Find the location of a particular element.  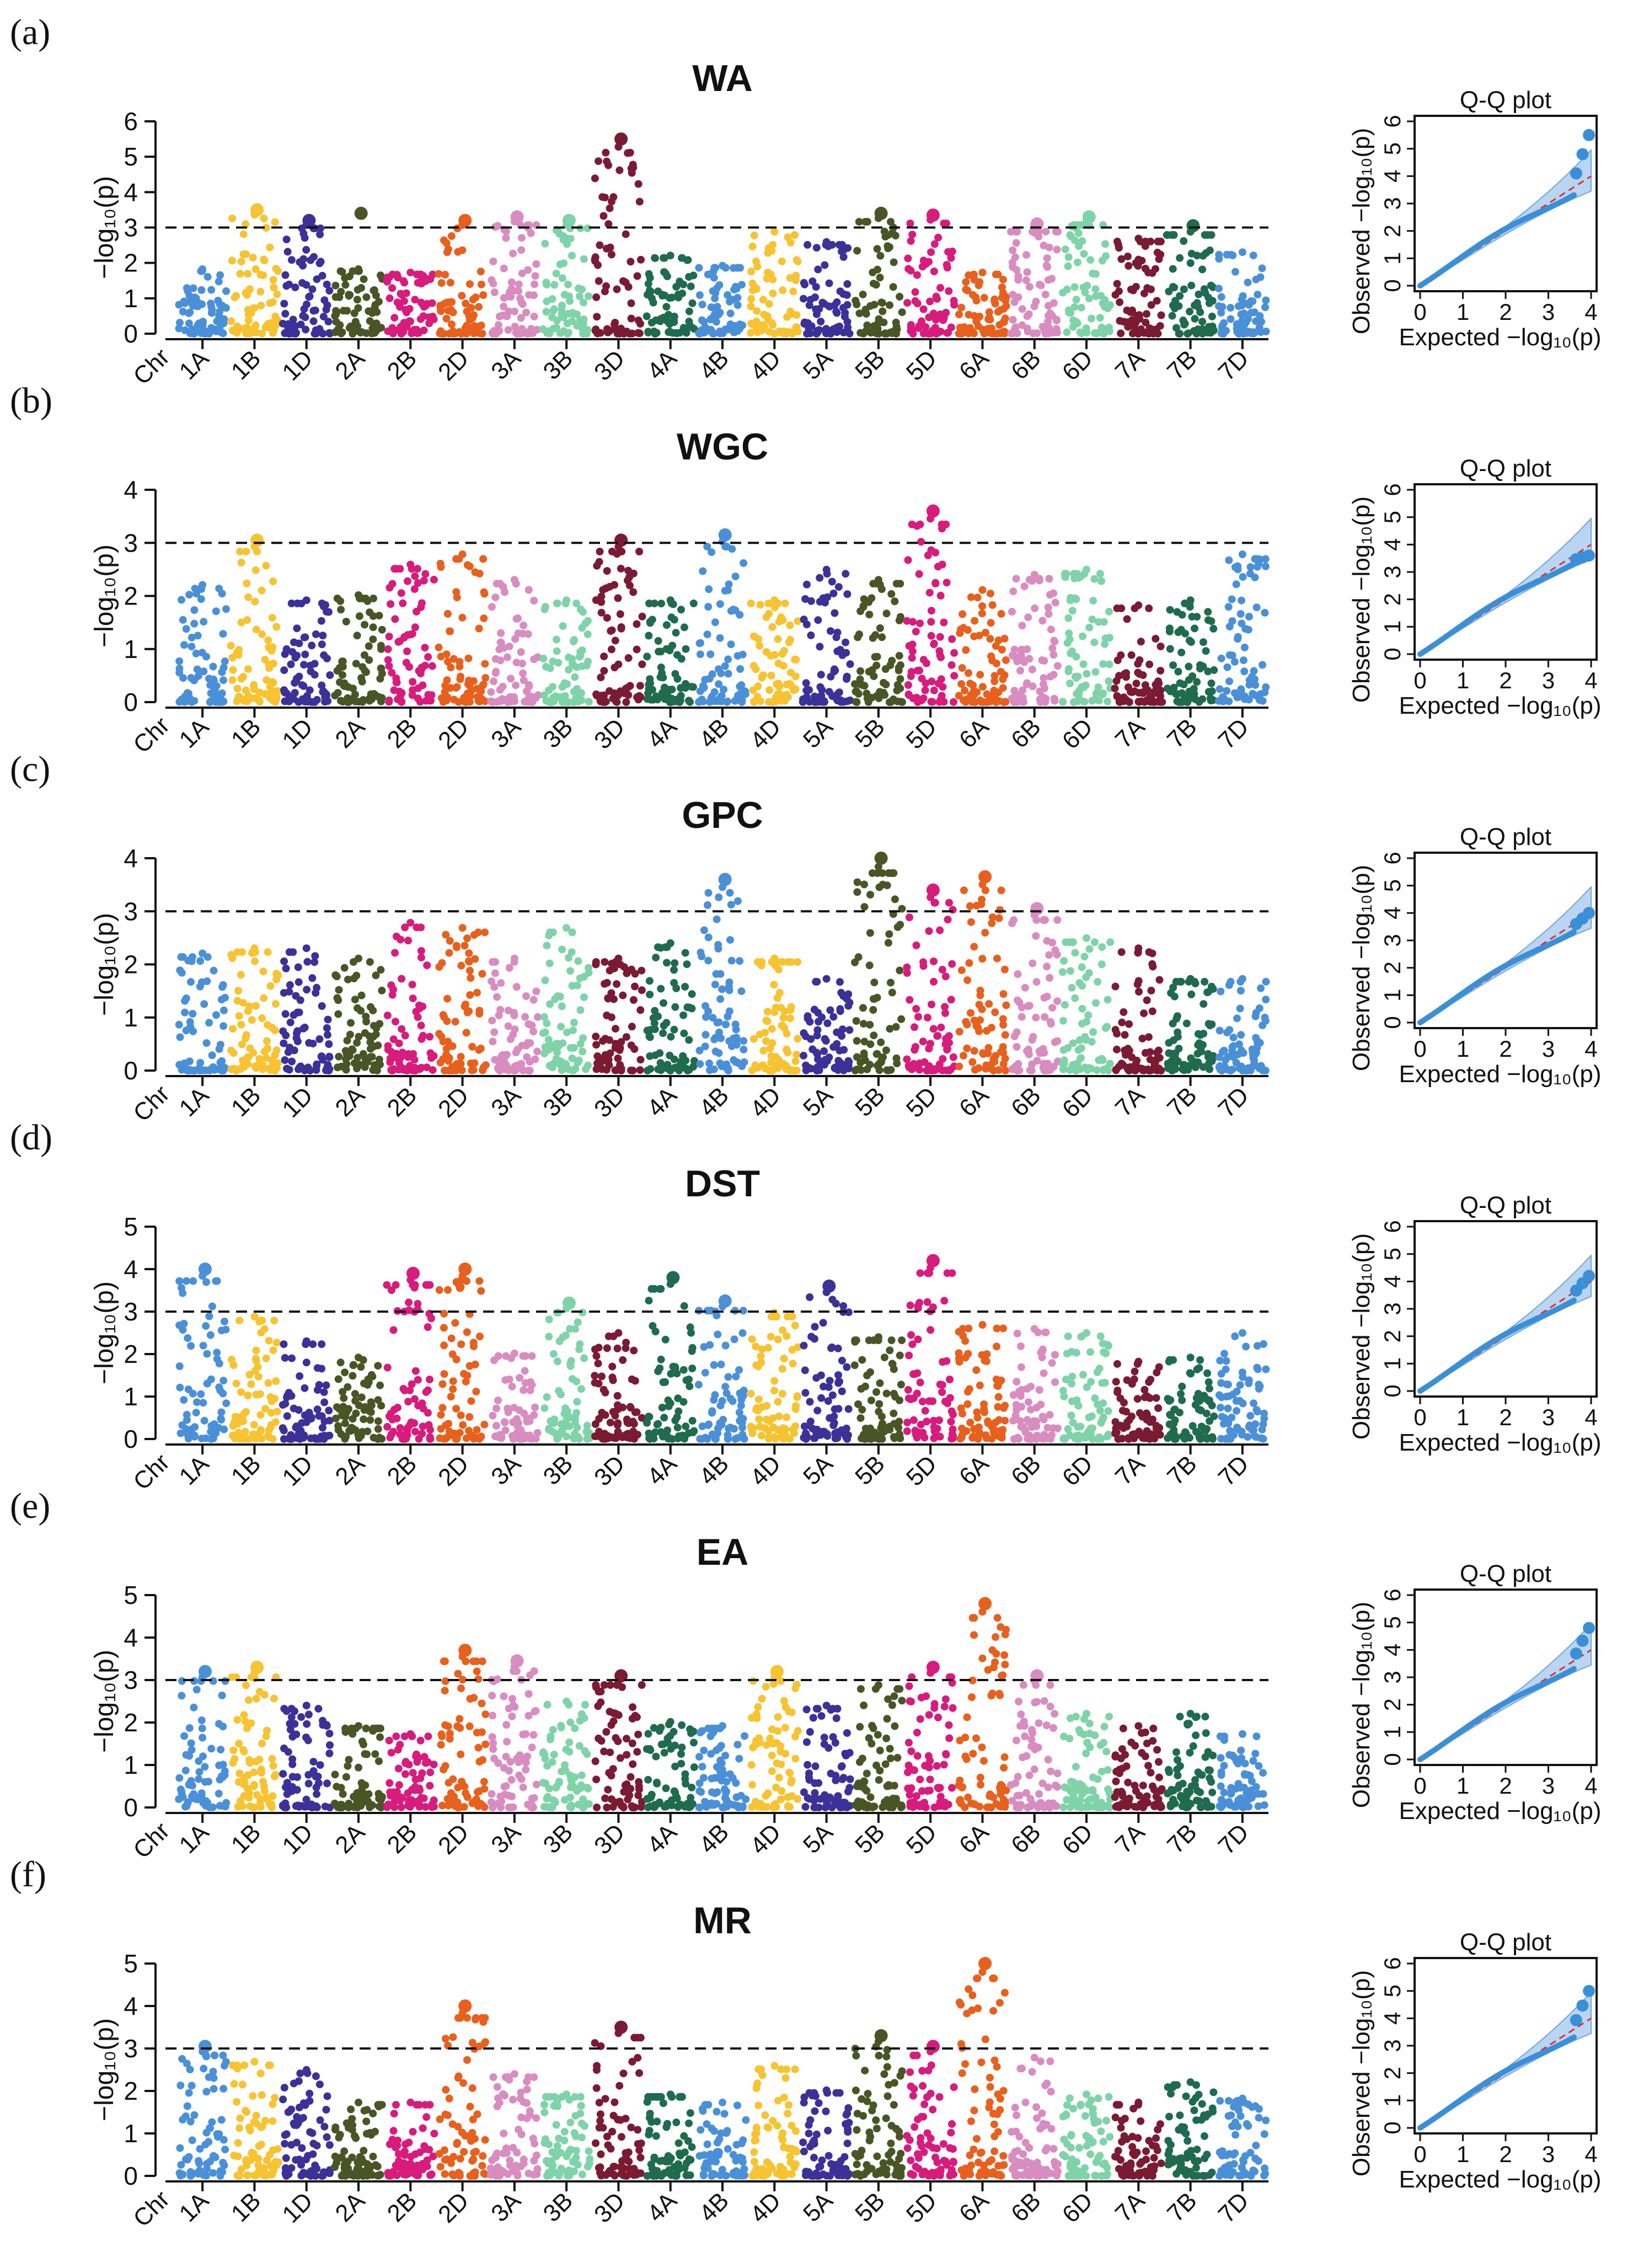

chromosome-label: 2B is located at coordinates (402, 365).